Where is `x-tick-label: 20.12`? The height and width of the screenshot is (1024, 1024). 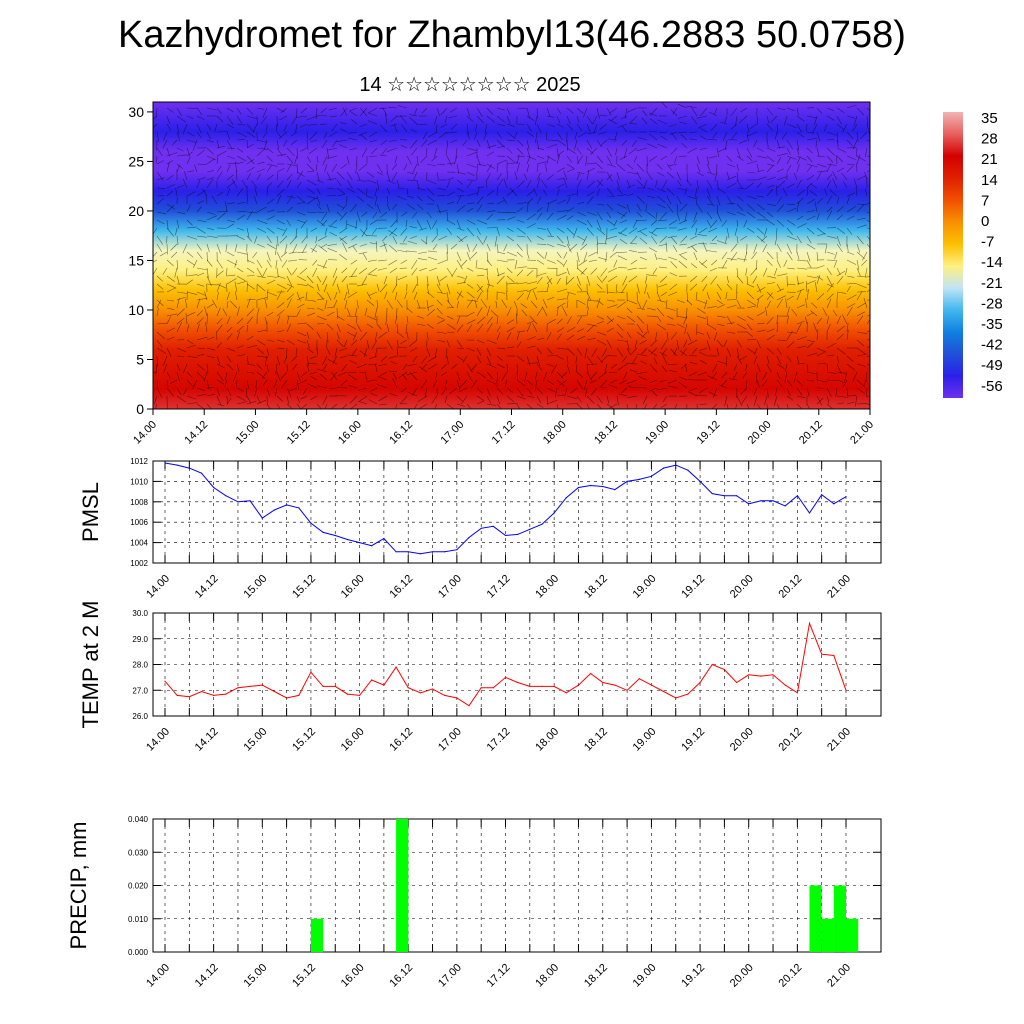
x-tick-label: 20.12 is located at coordinates (791, 587).